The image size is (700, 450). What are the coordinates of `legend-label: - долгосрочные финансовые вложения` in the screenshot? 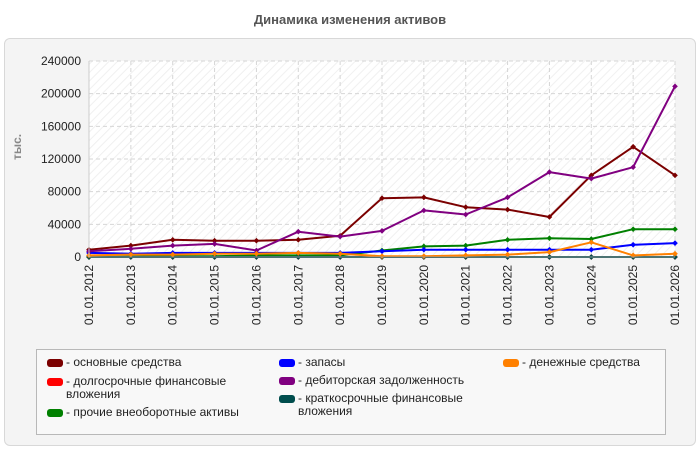 It's located at (146, 387).